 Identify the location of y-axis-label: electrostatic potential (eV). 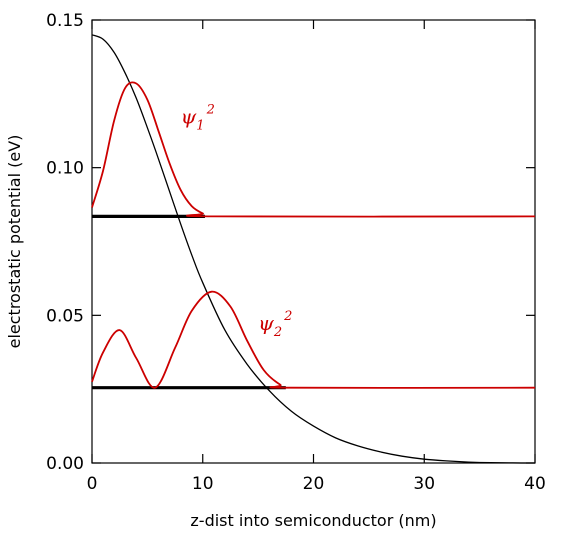
(14, 242).